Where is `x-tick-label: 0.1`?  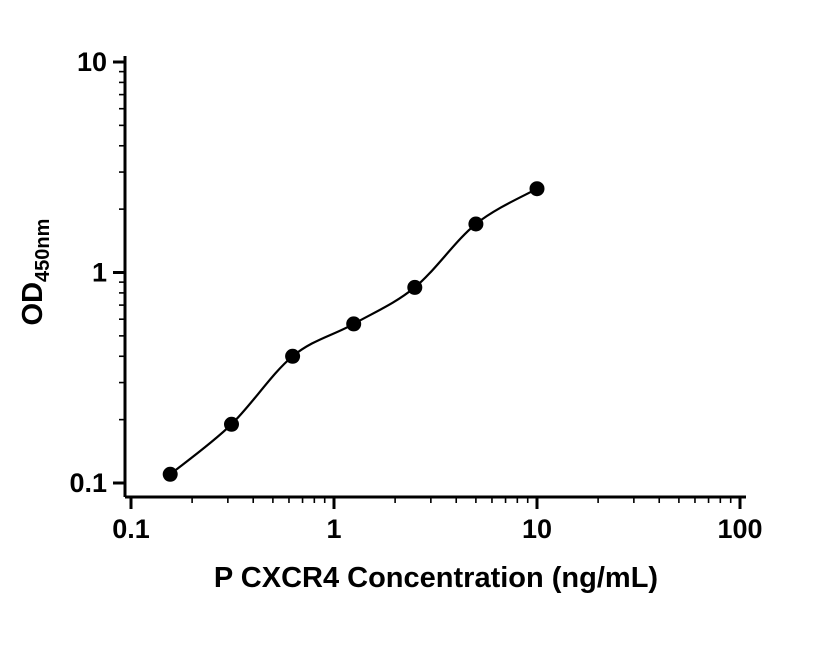 x-tick-label: 0.1 is located at coordinates (131, 529).